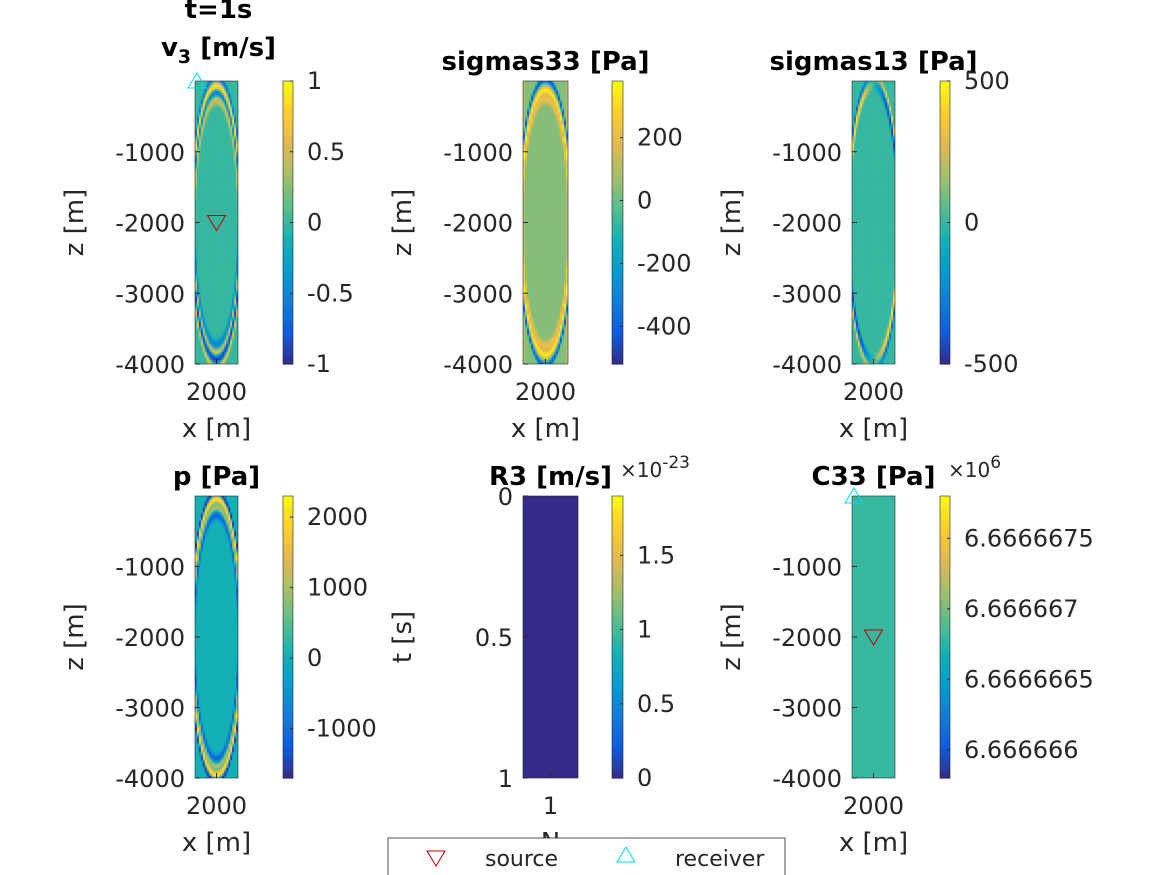  What do you see at coordinates (521, 859) in the screenshot?
I see `legend-source-label: source` at bounding box center [521, 859].